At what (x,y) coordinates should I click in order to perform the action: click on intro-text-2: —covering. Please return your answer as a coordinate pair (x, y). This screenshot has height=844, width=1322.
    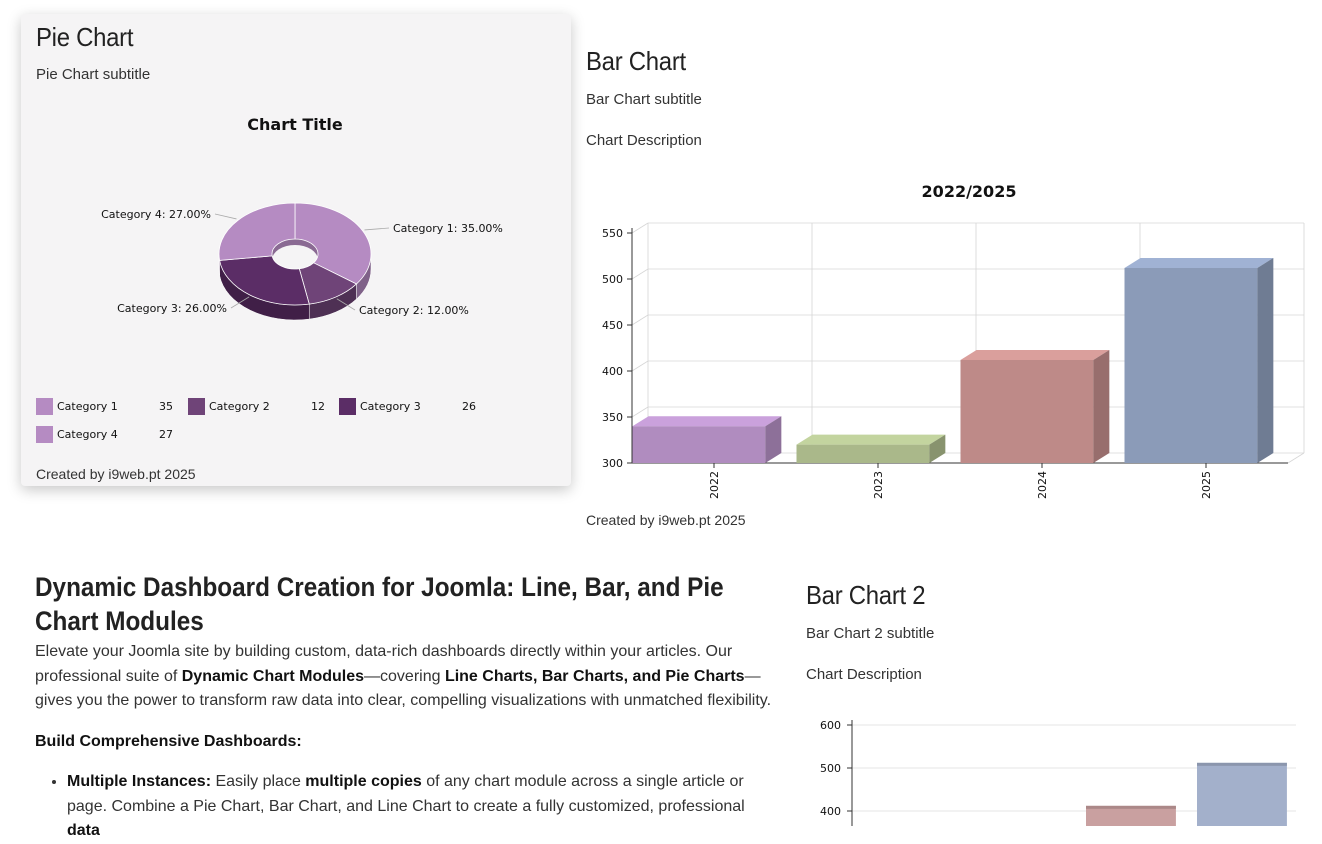
    Looking at the image, I should click on (404, 676).